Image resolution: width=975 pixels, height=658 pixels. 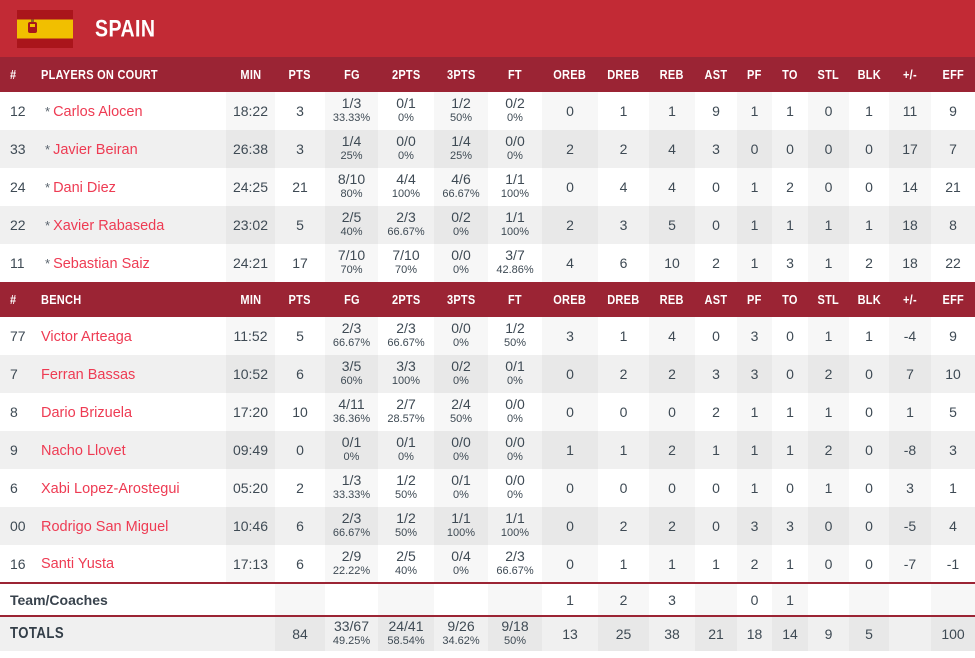 I want to click on 2pts-cell: 1/2 50%, so click(x=406, y=526).